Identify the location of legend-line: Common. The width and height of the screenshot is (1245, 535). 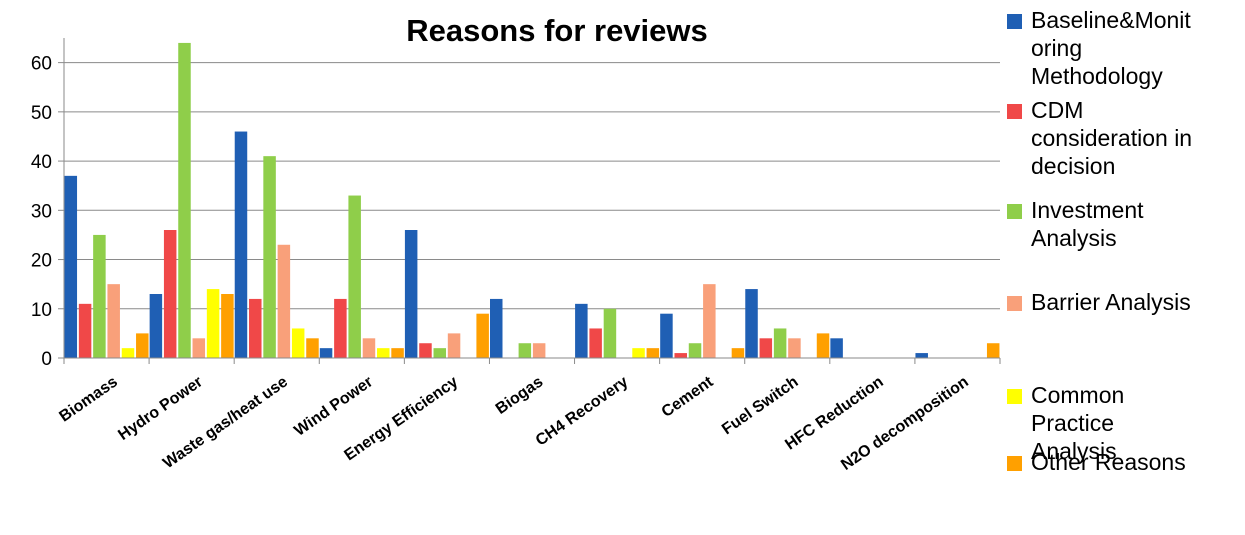
(1077, 395).